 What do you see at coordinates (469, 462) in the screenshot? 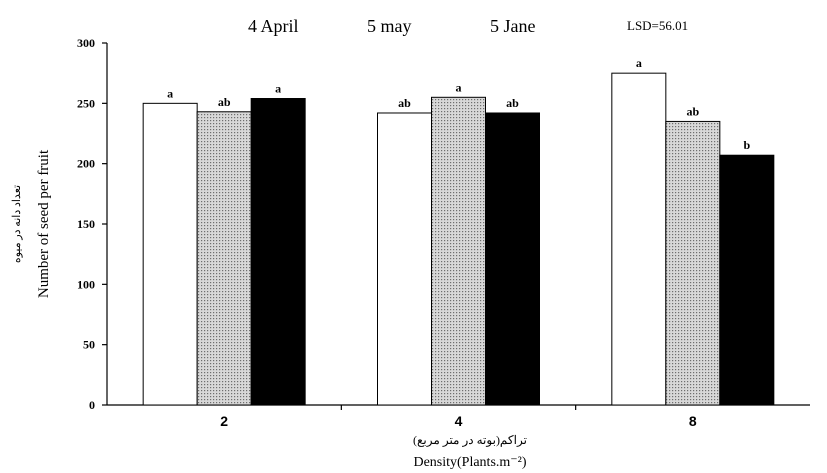
I see `x-axis-label: Density(Plants.m⁻²)` at bounding box center [469, 462].